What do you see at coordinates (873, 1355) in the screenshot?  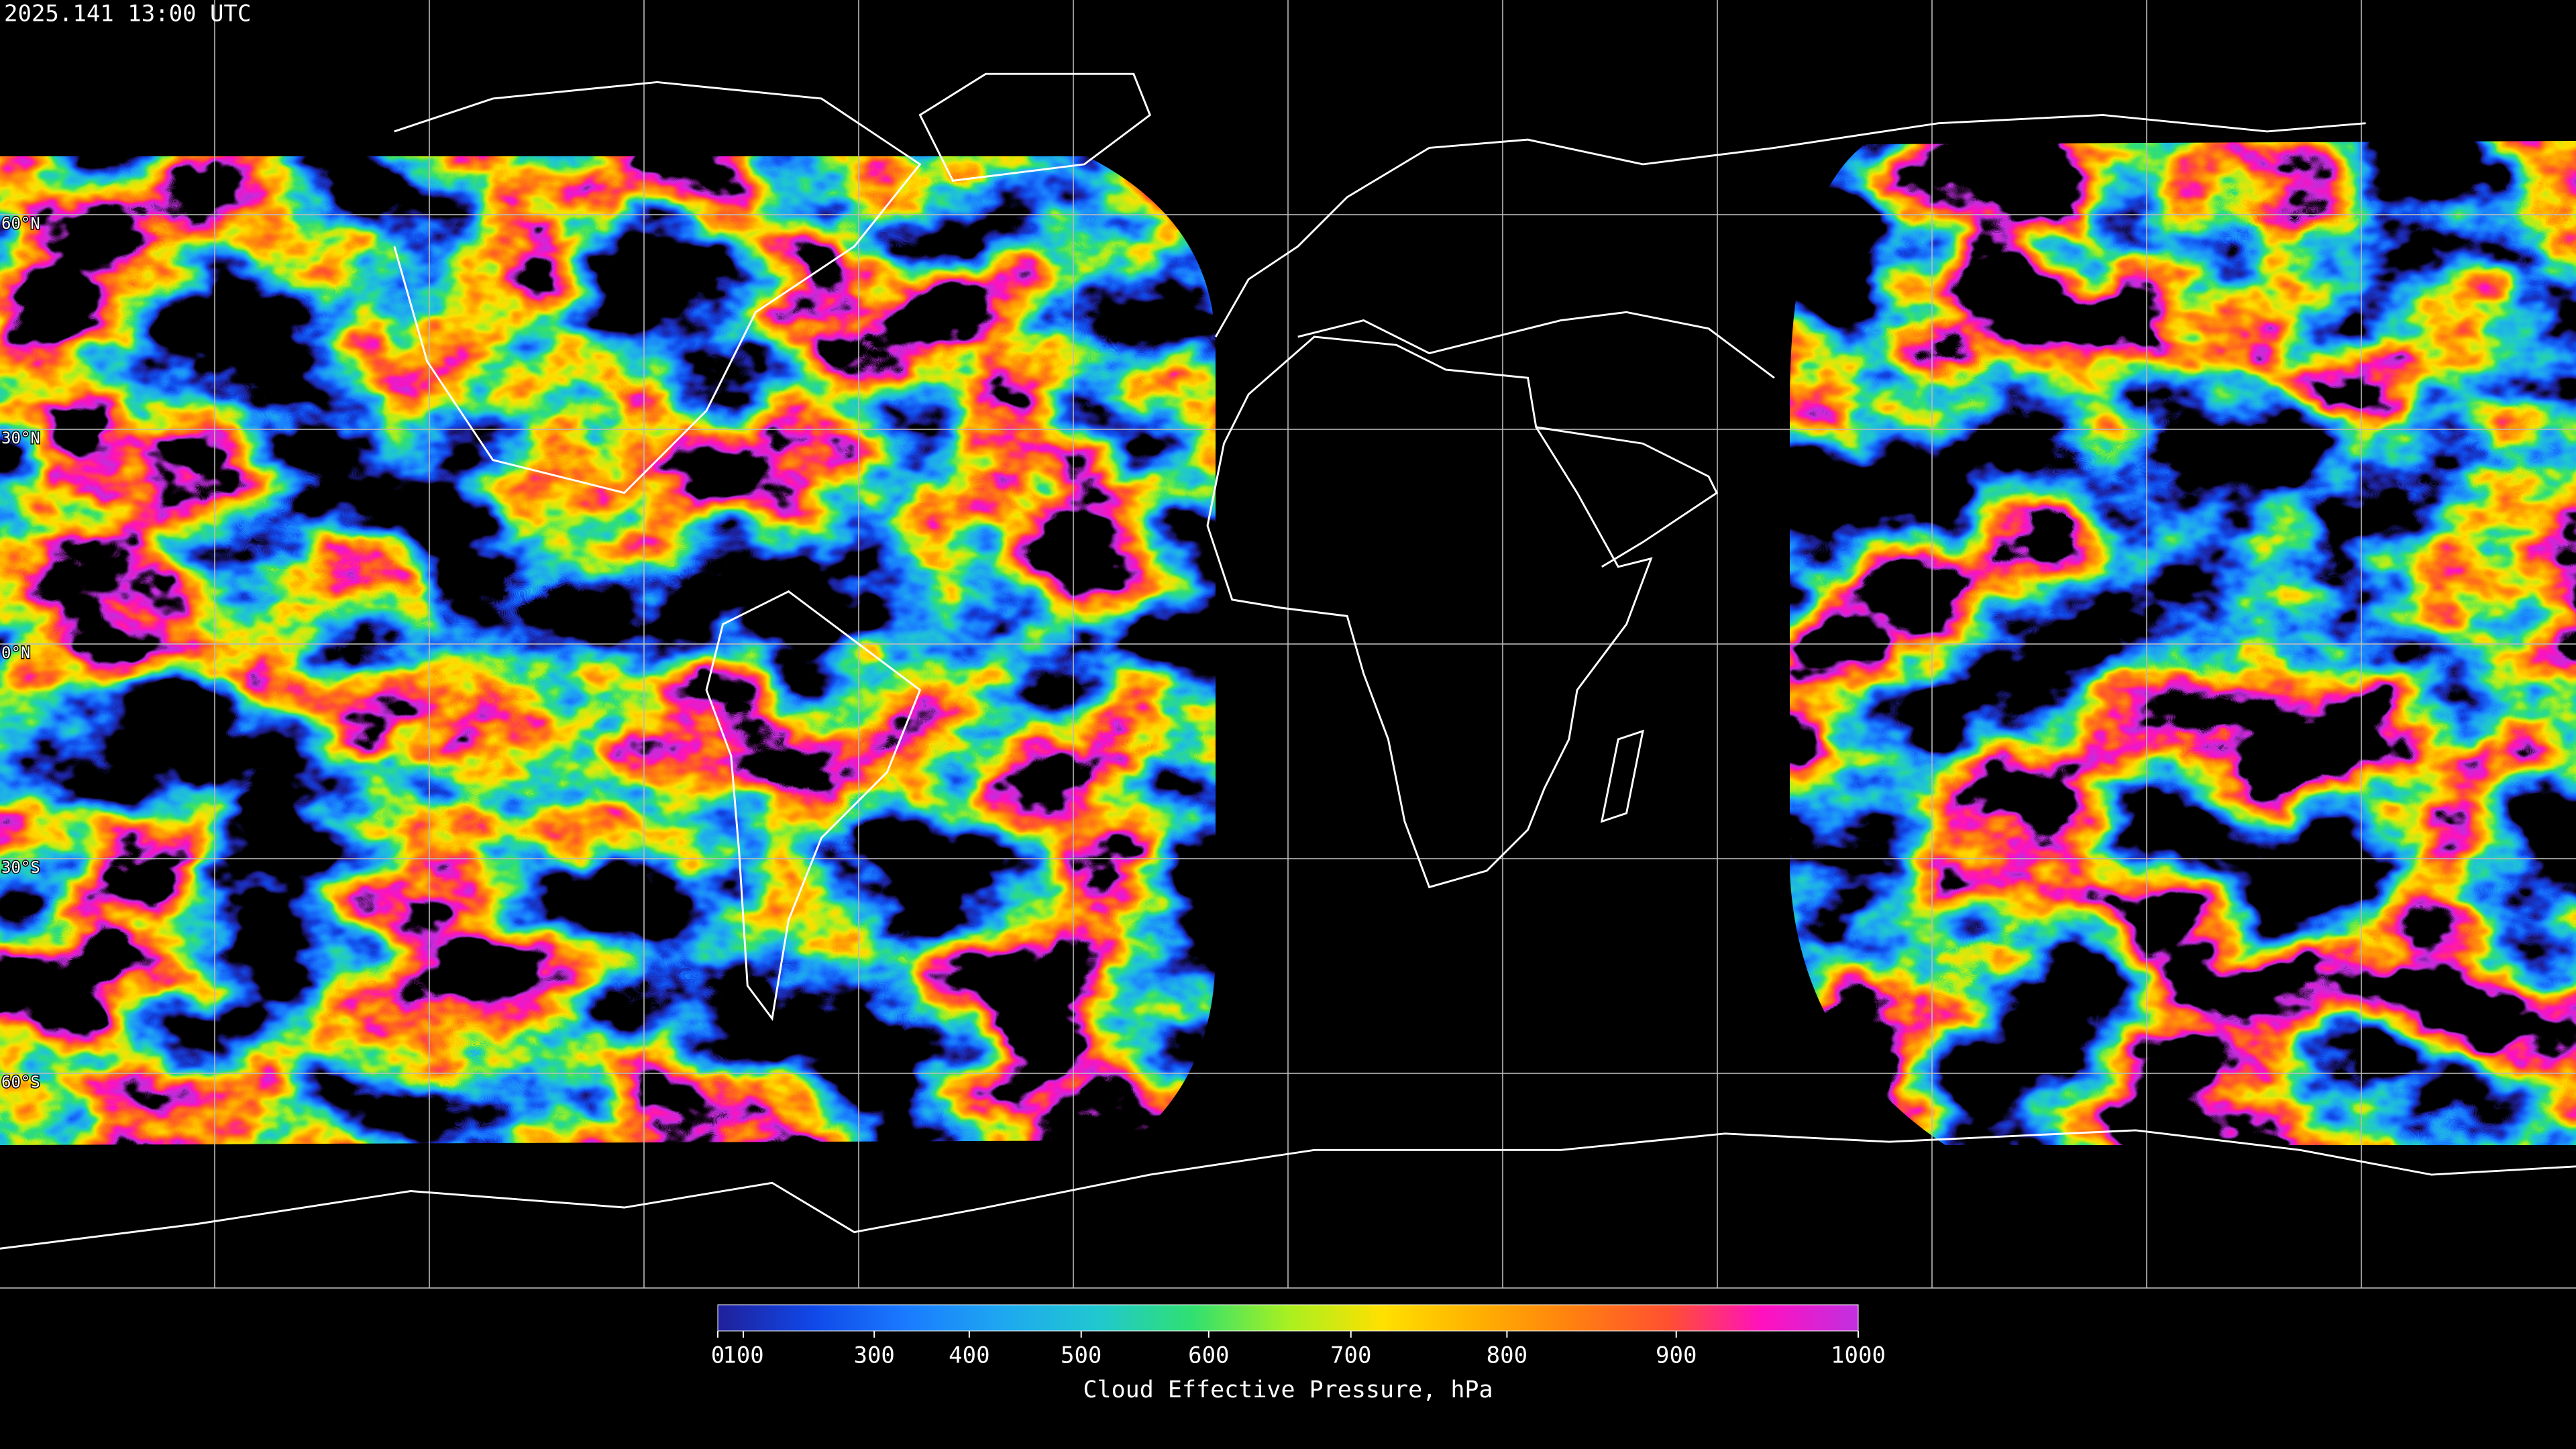 I see `colorbar-tick-label: 300` at bounding box center [873, 1355].